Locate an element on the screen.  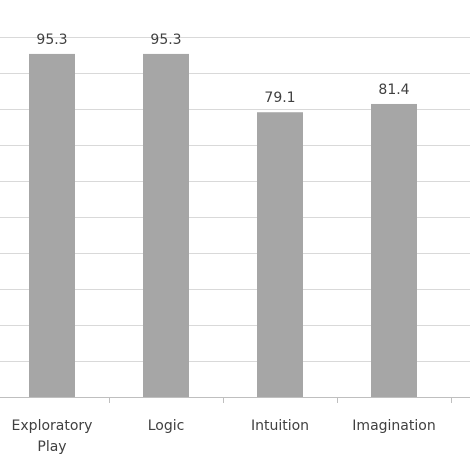
data-label: 81.4 is located at coordinates (393, 90).